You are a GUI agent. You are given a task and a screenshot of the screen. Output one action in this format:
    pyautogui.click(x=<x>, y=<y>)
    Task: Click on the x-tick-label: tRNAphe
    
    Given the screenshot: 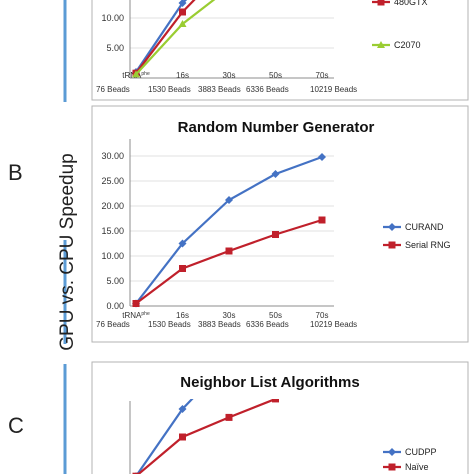 What is the action you would take?
    pyautogui.click(x=136, y=315)
    